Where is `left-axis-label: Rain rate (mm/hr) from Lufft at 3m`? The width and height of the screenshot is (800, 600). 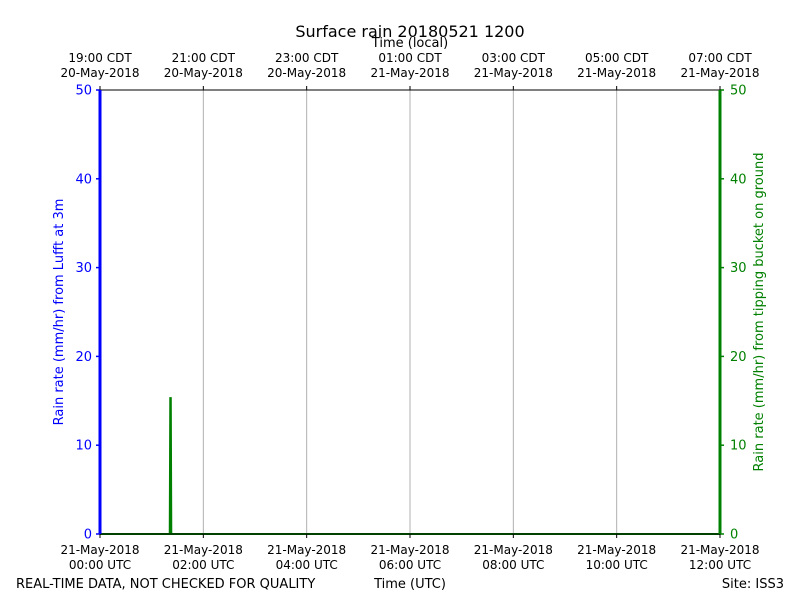 left-axis-label: Rain rate (mm/hr) from Lufft at 3m is located at coordinates (59, 312).